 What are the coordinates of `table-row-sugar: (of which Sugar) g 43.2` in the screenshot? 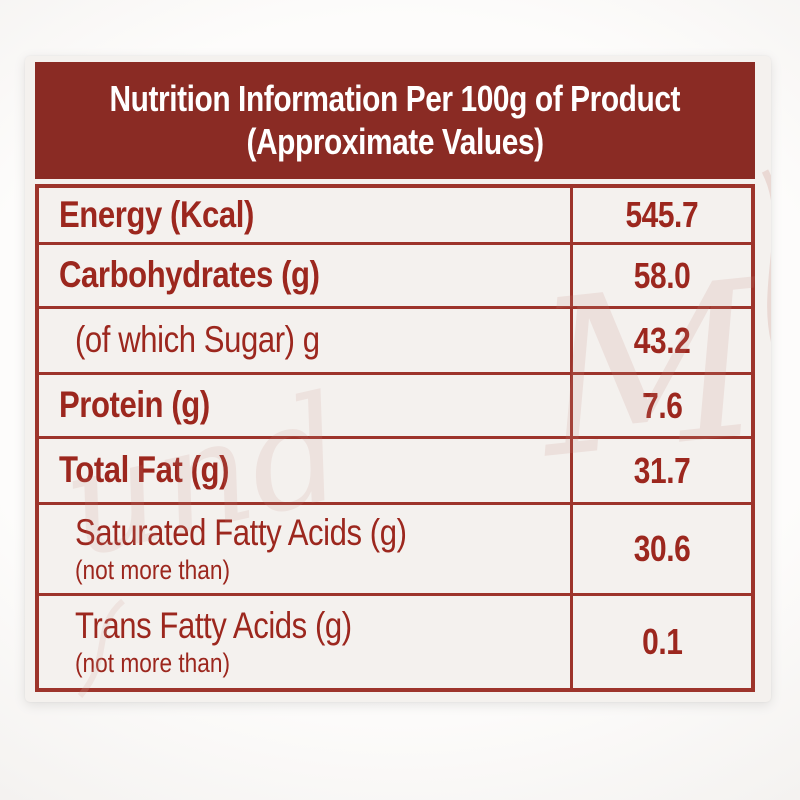 It's located at (395, 339).